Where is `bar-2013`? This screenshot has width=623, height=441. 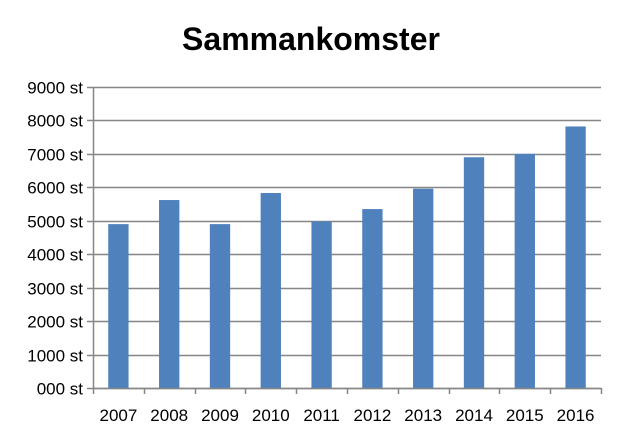 bar-2013 is located at coordinates (423, 288).